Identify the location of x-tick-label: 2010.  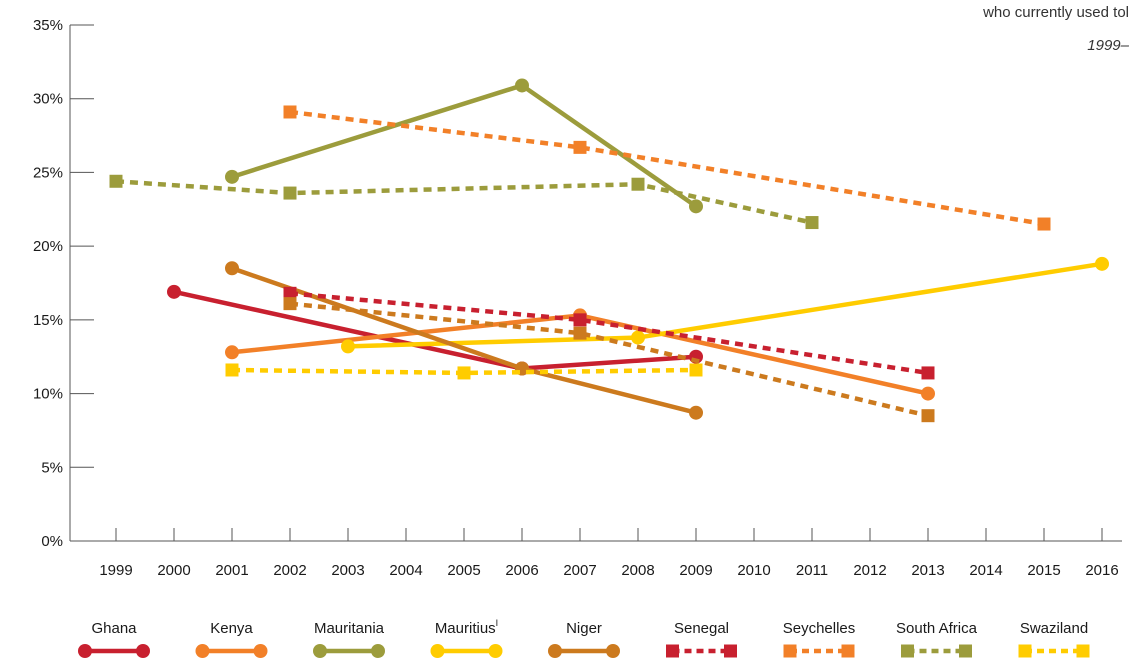
(753, 570).